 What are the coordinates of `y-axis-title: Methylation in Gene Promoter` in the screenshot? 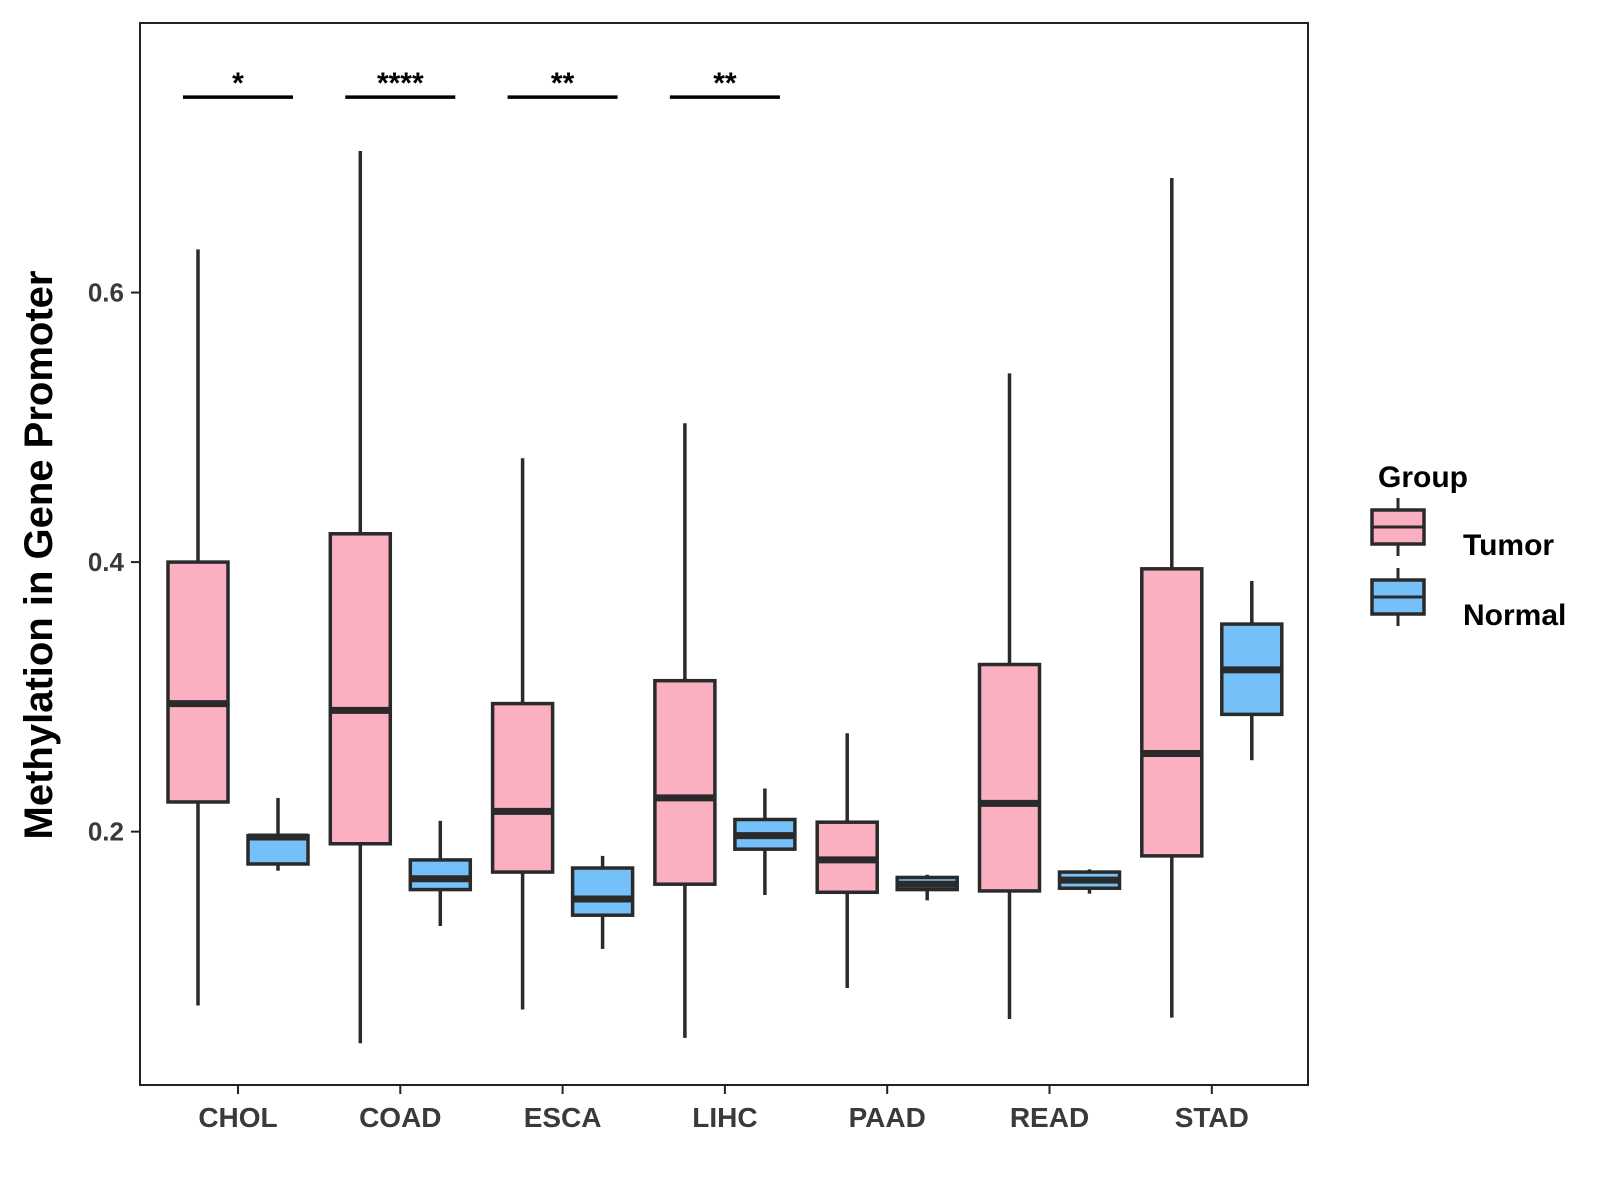 It's located at (39, 555).